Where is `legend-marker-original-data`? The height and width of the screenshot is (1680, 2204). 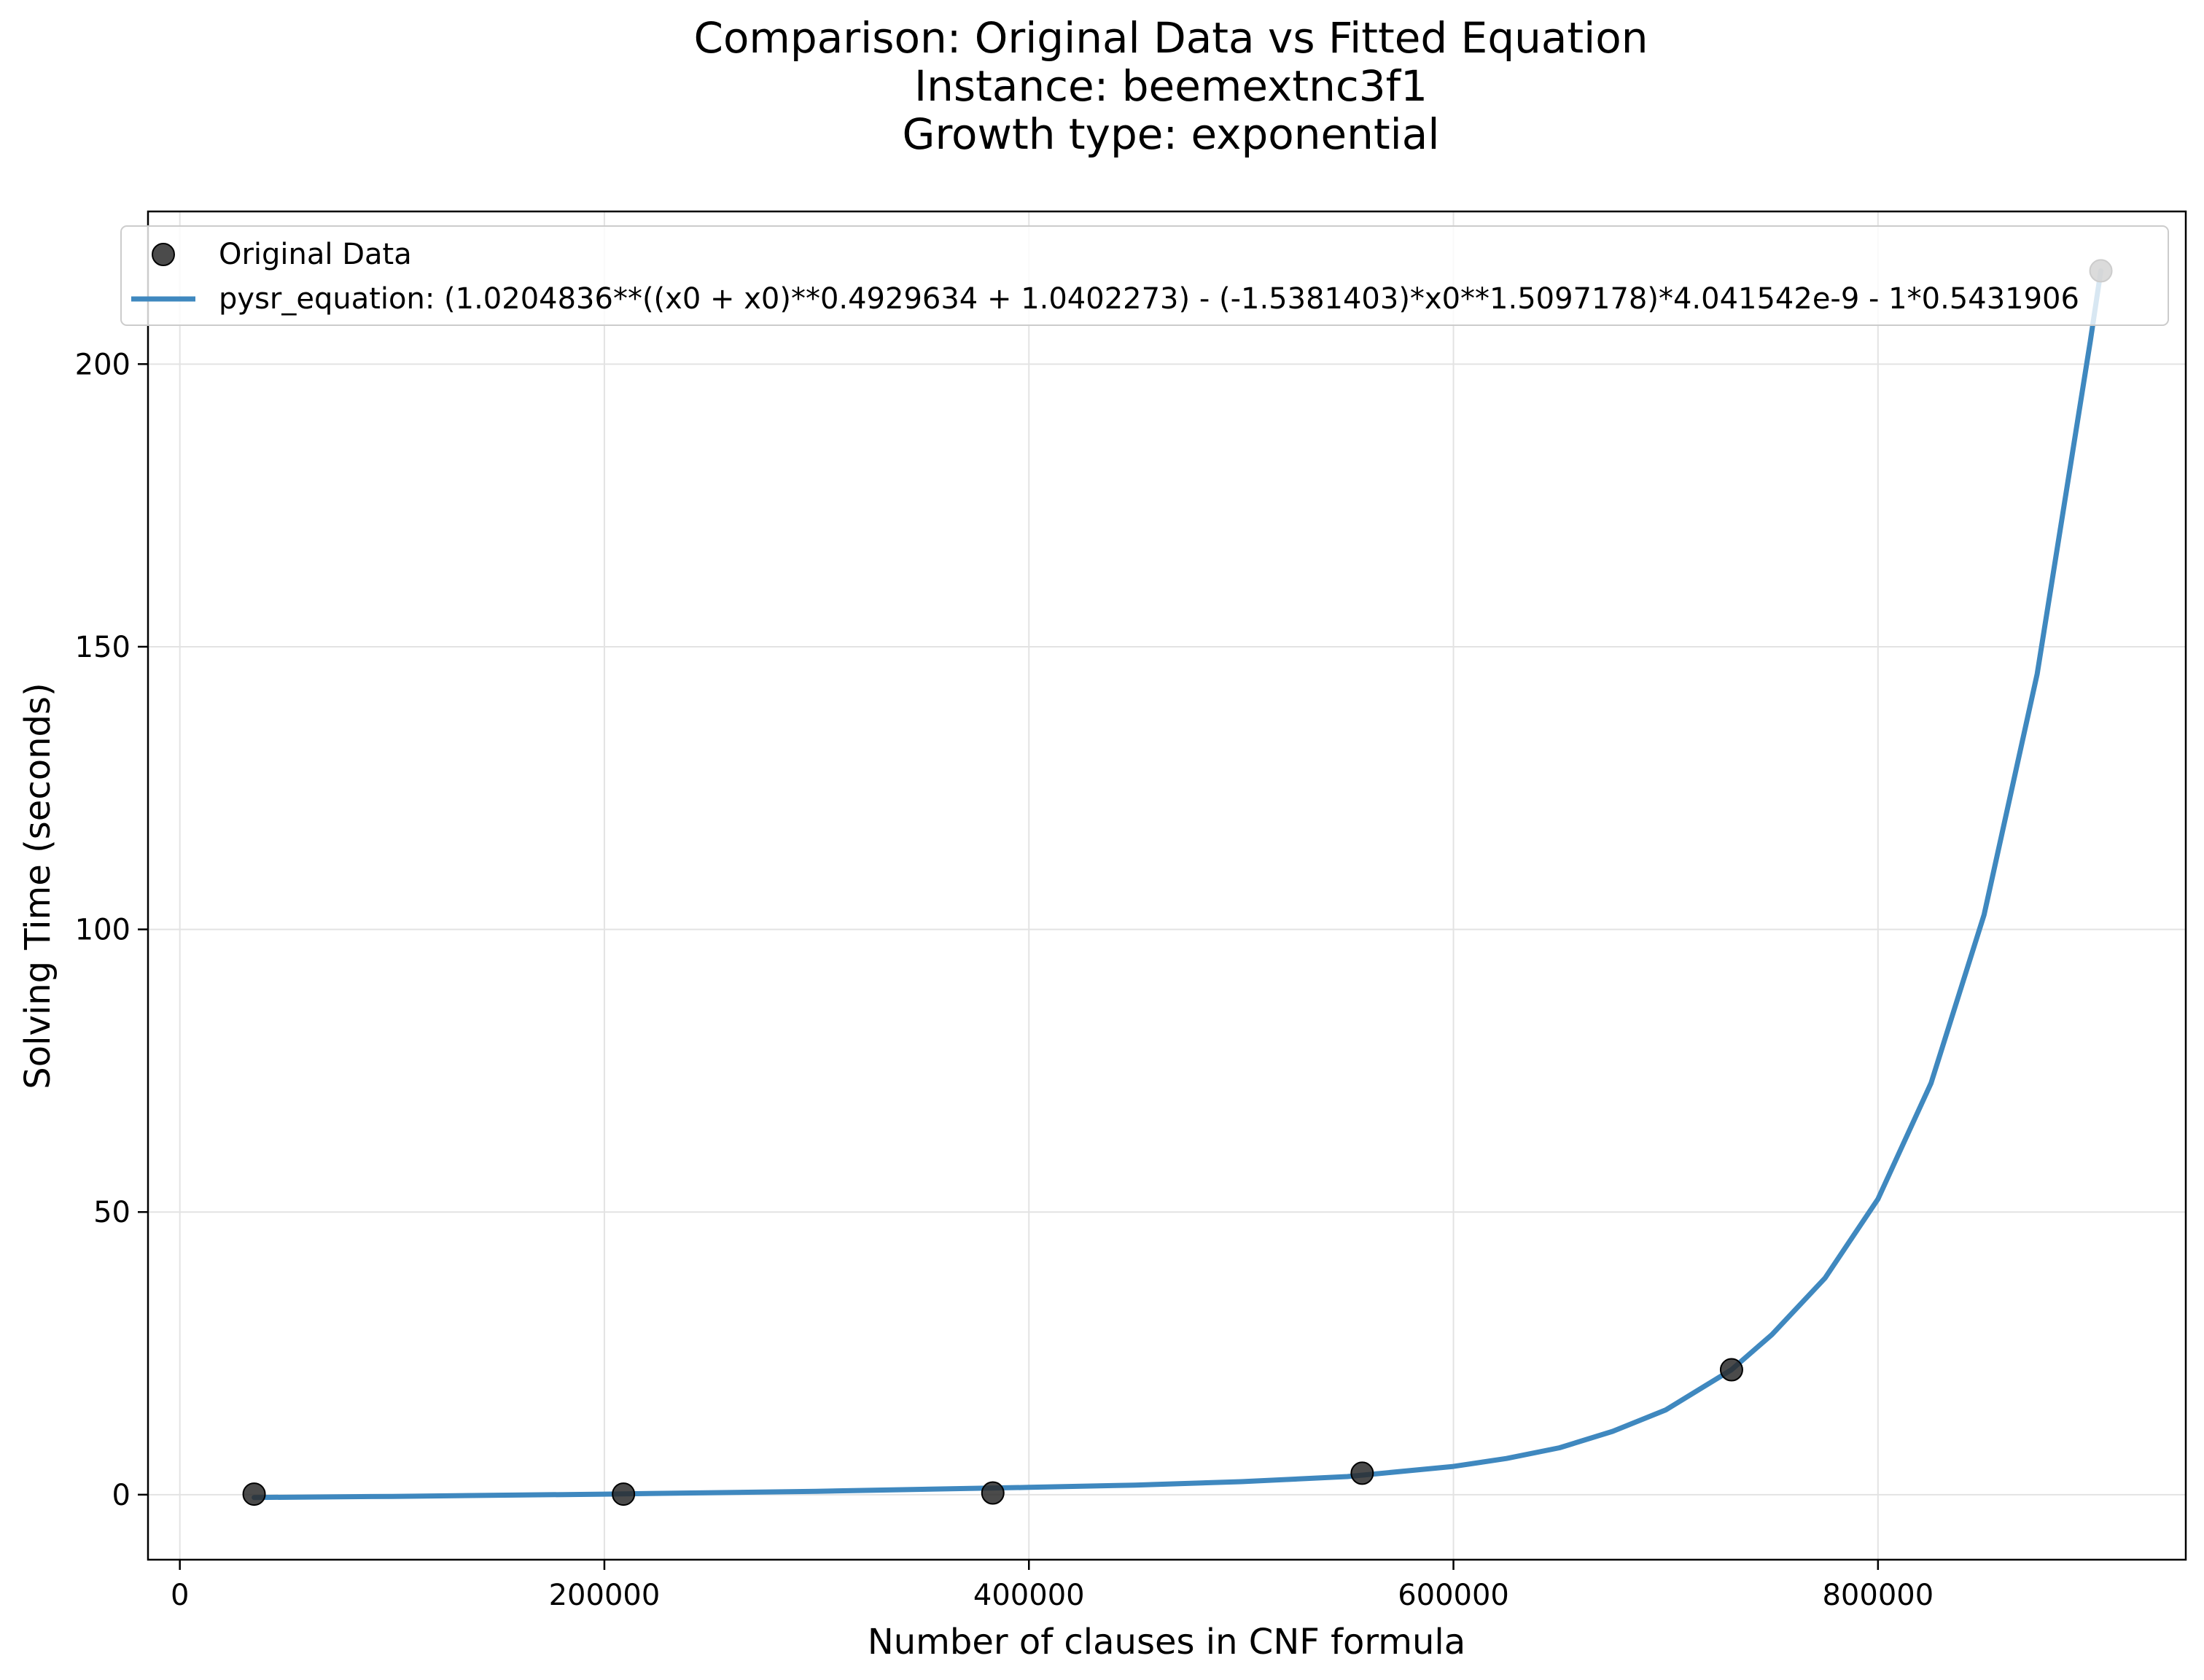 legend-marker-original-data is located at coordinates (163, 254).